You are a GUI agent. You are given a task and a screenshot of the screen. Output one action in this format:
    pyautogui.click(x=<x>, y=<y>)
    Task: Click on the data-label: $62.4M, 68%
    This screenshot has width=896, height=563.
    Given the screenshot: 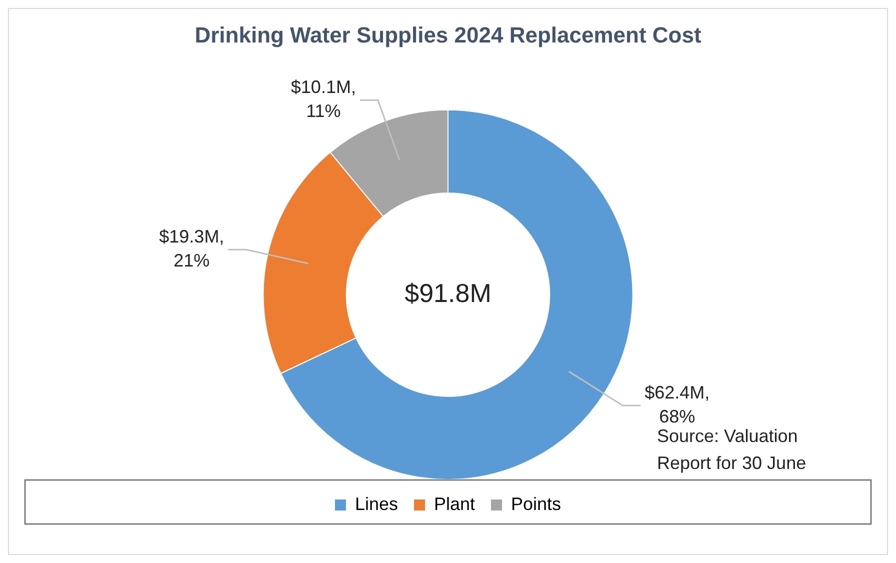 What is the action you would take?
    pyautogui.click(x=677, y=404)
    